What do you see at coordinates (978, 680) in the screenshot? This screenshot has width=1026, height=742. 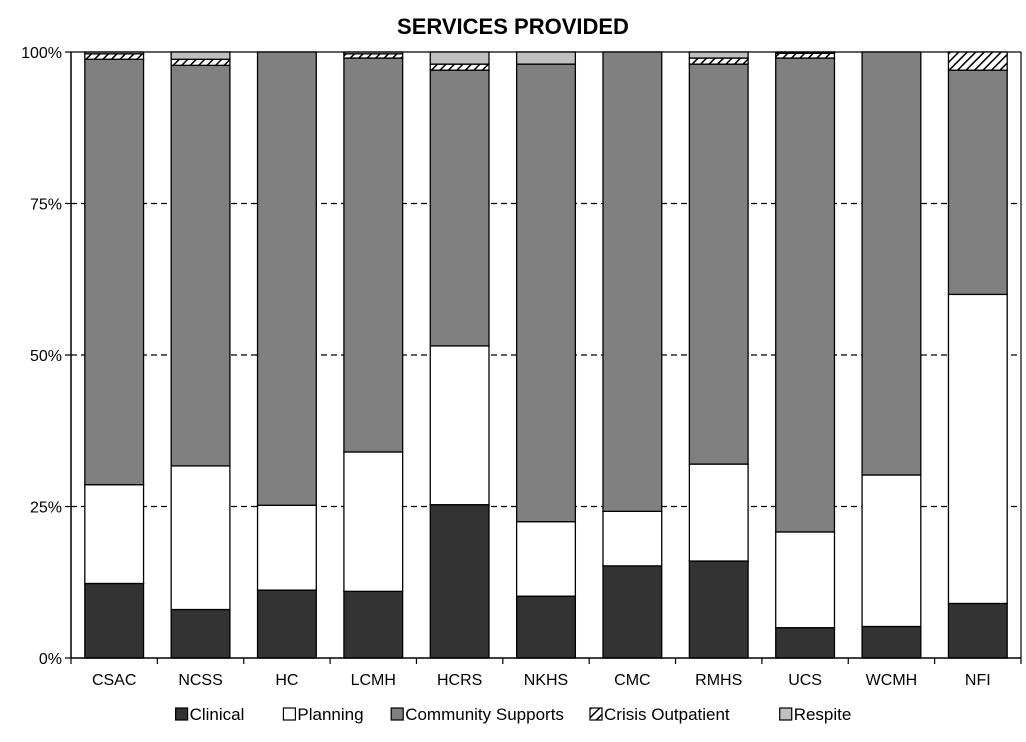 I see `x-tick-label: NFI` at bounding box center [978, 680].